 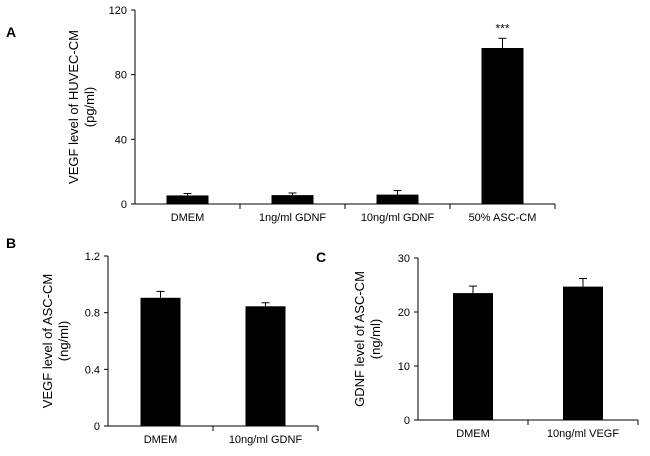 What do you see at coordinates (118, 11) in the screenshot?
I see `chart-a-y-tick-label: 120` at bounding box center [118, 11].